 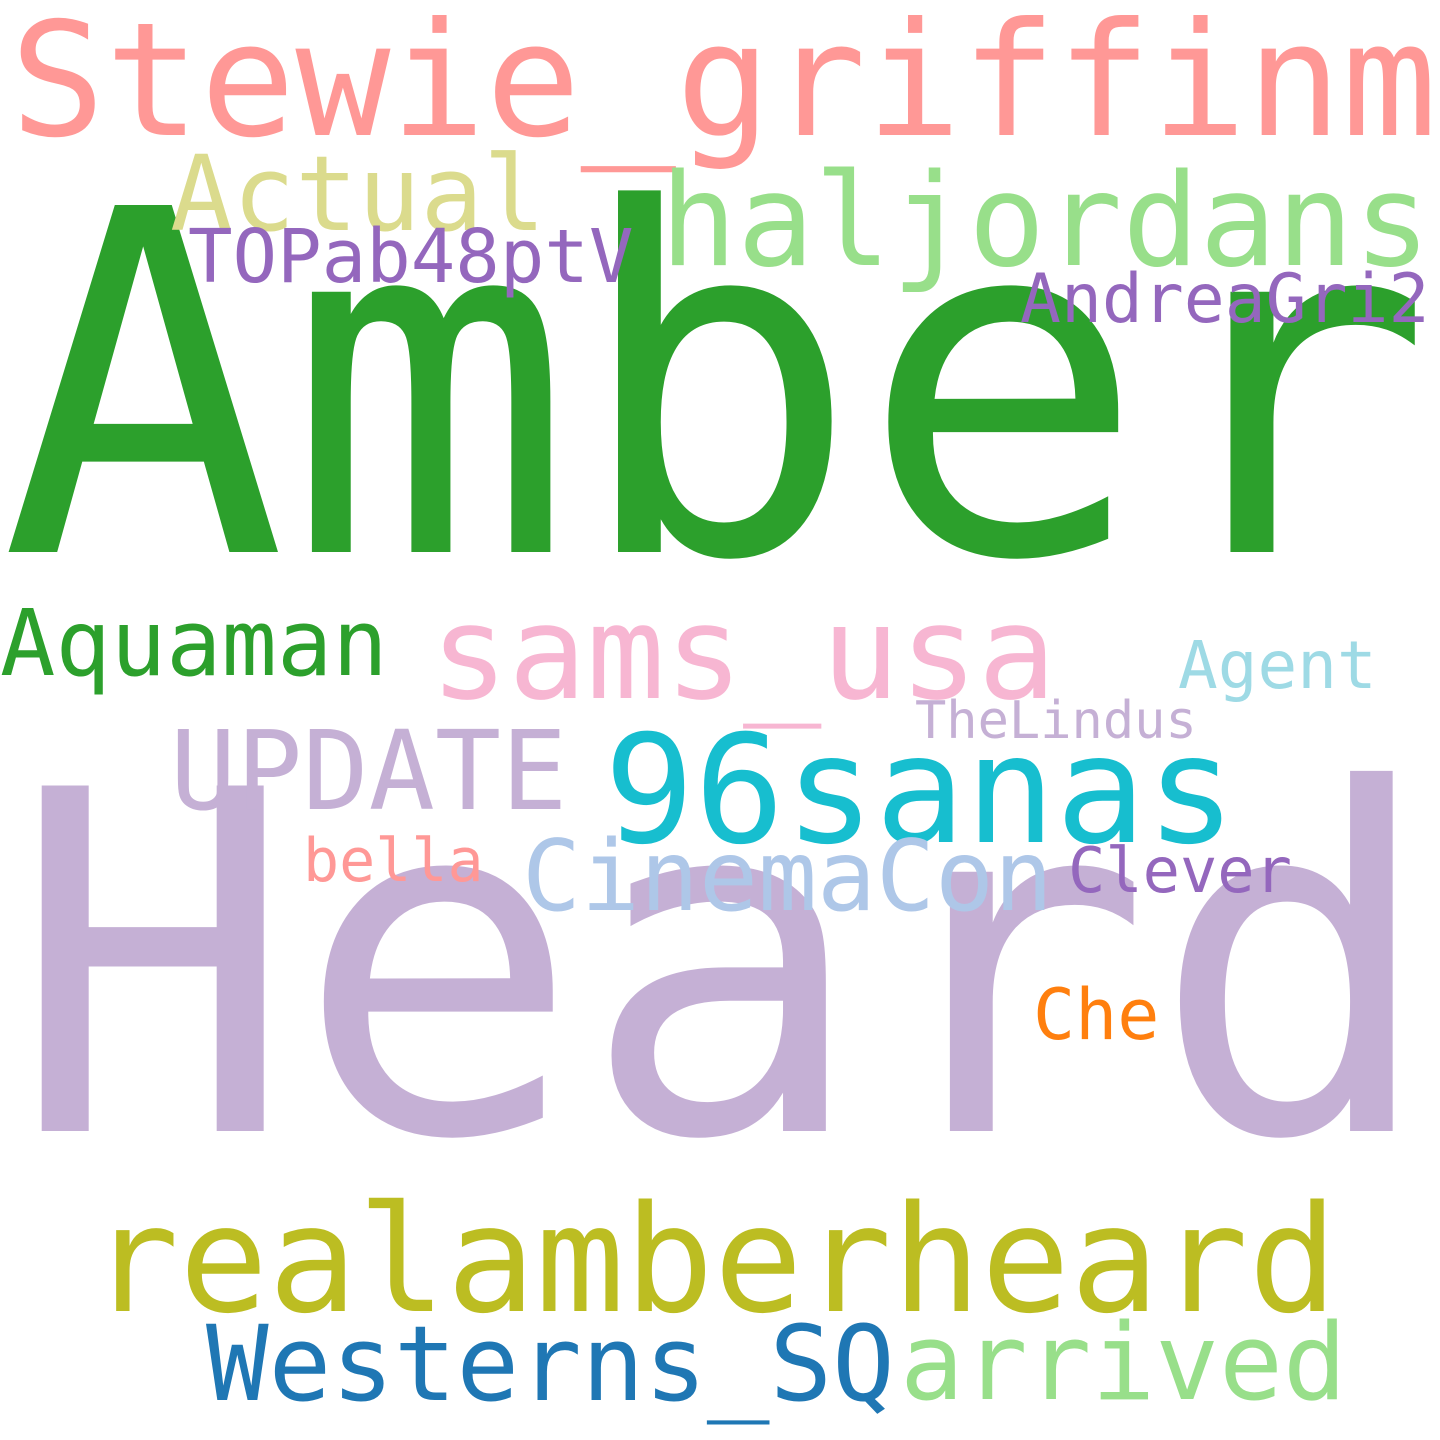 What do you see at coordinates (1180, 870) in the screenshot?
I see `word-clever: Clever` at bounding box center [1180, 870].